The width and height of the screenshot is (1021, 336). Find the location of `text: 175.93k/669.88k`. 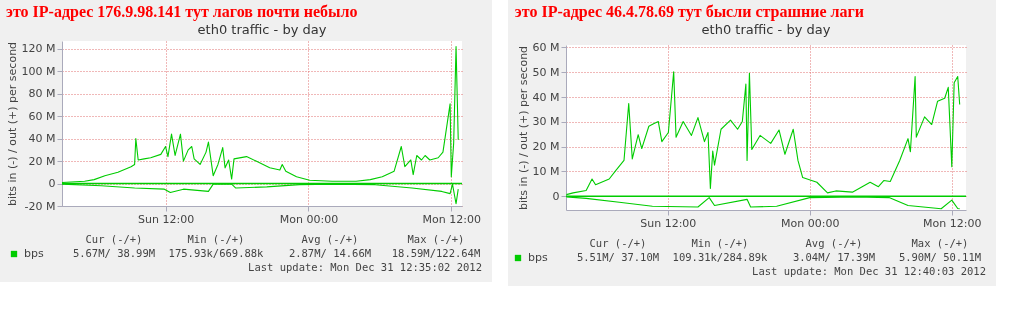

text: 175.93k/669.88k is located at coordinates (216, 253).